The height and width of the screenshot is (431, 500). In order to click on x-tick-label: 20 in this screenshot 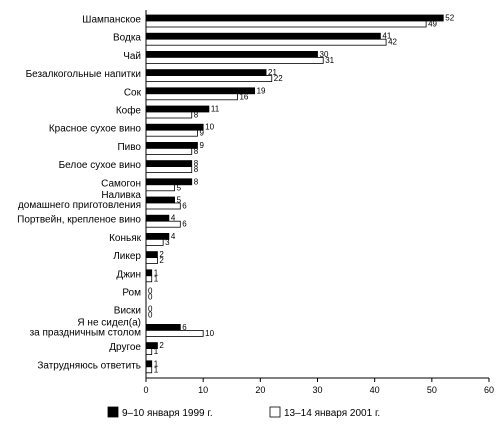, I will do `click(260, 390)`.